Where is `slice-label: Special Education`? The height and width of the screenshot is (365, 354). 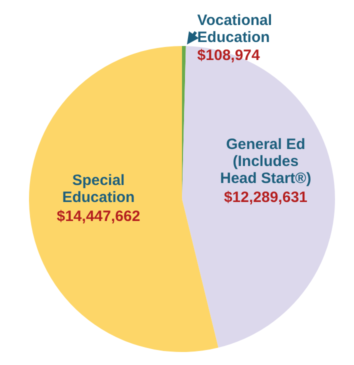
slice-label: Special Education is located at coordinates (98, 189).